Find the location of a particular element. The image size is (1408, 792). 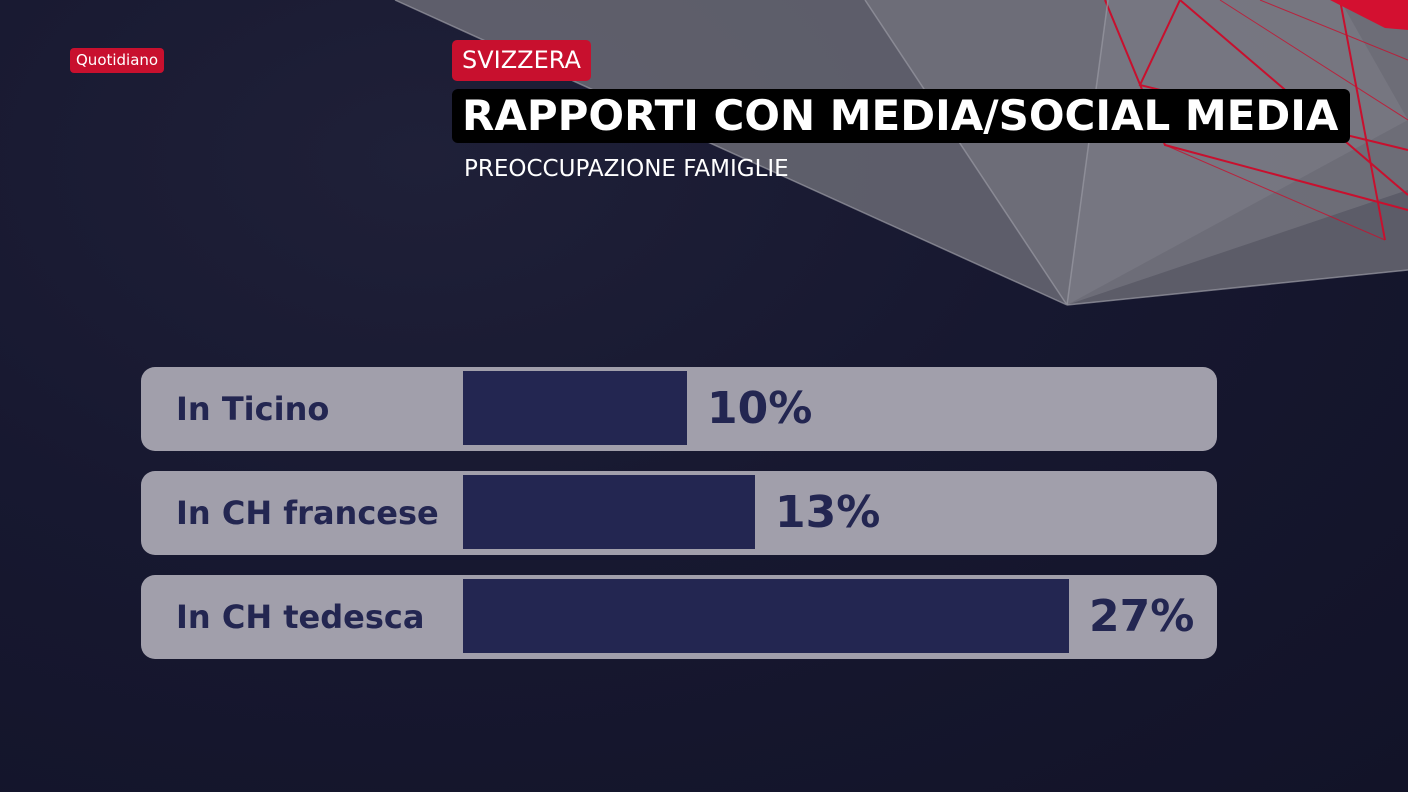

bar-value-label: 13% is located at coordinates (828, 512).